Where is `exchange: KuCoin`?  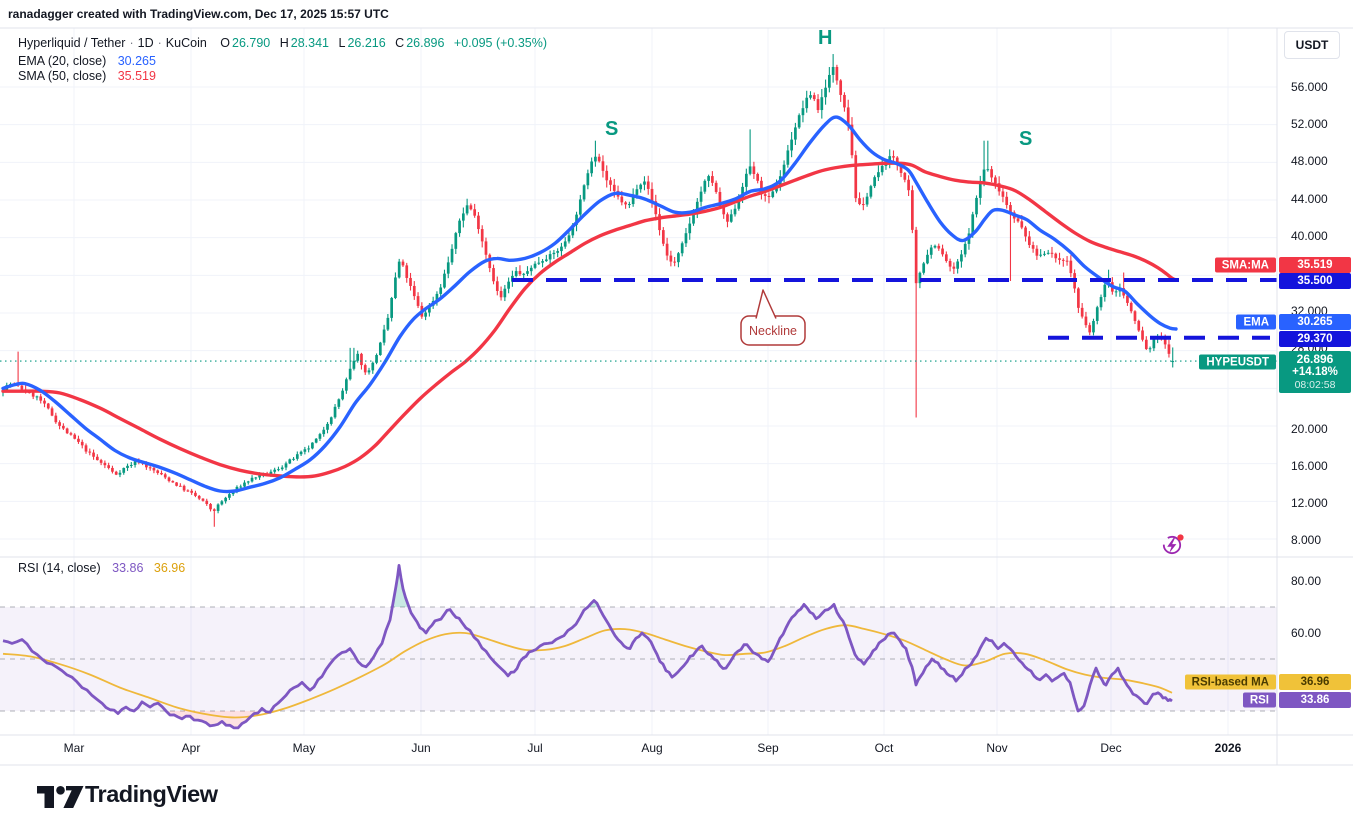 exchange: KuCoin is located at coordinates (186, 43).